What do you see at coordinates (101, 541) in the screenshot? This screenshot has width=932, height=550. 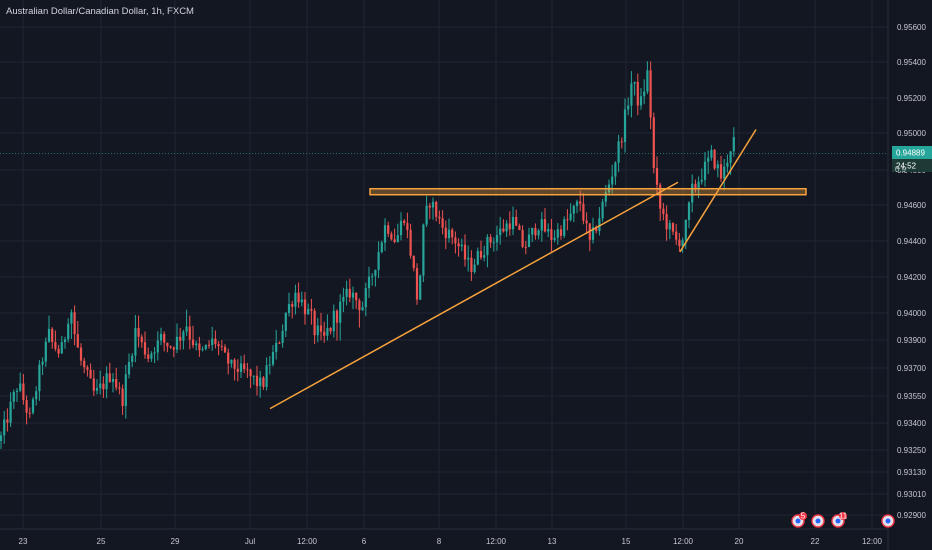 I see `time-tick-label: 25` at bounding box center [101, 541].